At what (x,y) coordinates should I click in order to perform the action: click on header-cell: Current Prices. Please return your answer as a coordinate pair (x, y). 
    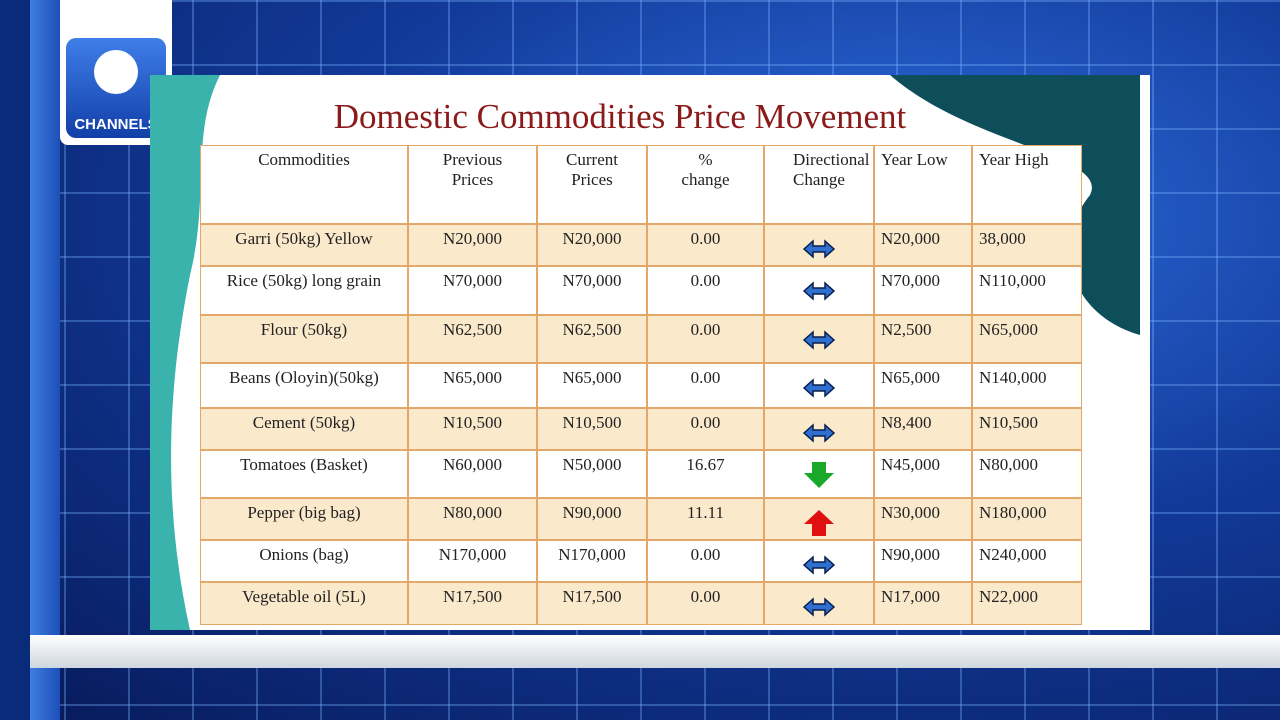
    Looking at the image, I should click on (592, 184).